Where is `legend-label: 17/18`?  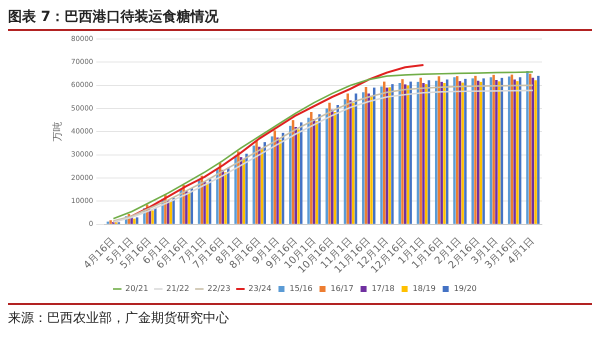
legend-label: 17/18 is located at coordinates (383, 289).